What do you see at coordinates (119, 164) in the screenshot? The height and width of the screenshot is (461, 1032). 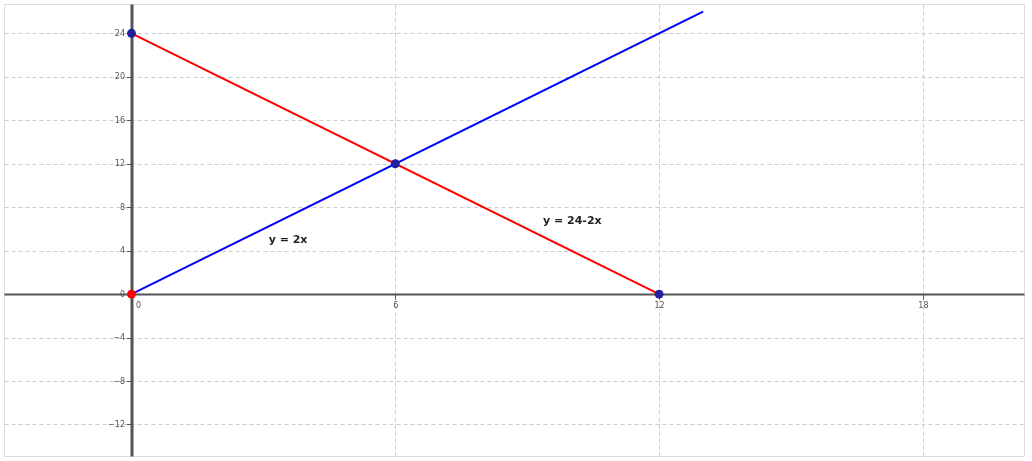 I see `y-tick-label: 12` at bounding box center [119, 164].